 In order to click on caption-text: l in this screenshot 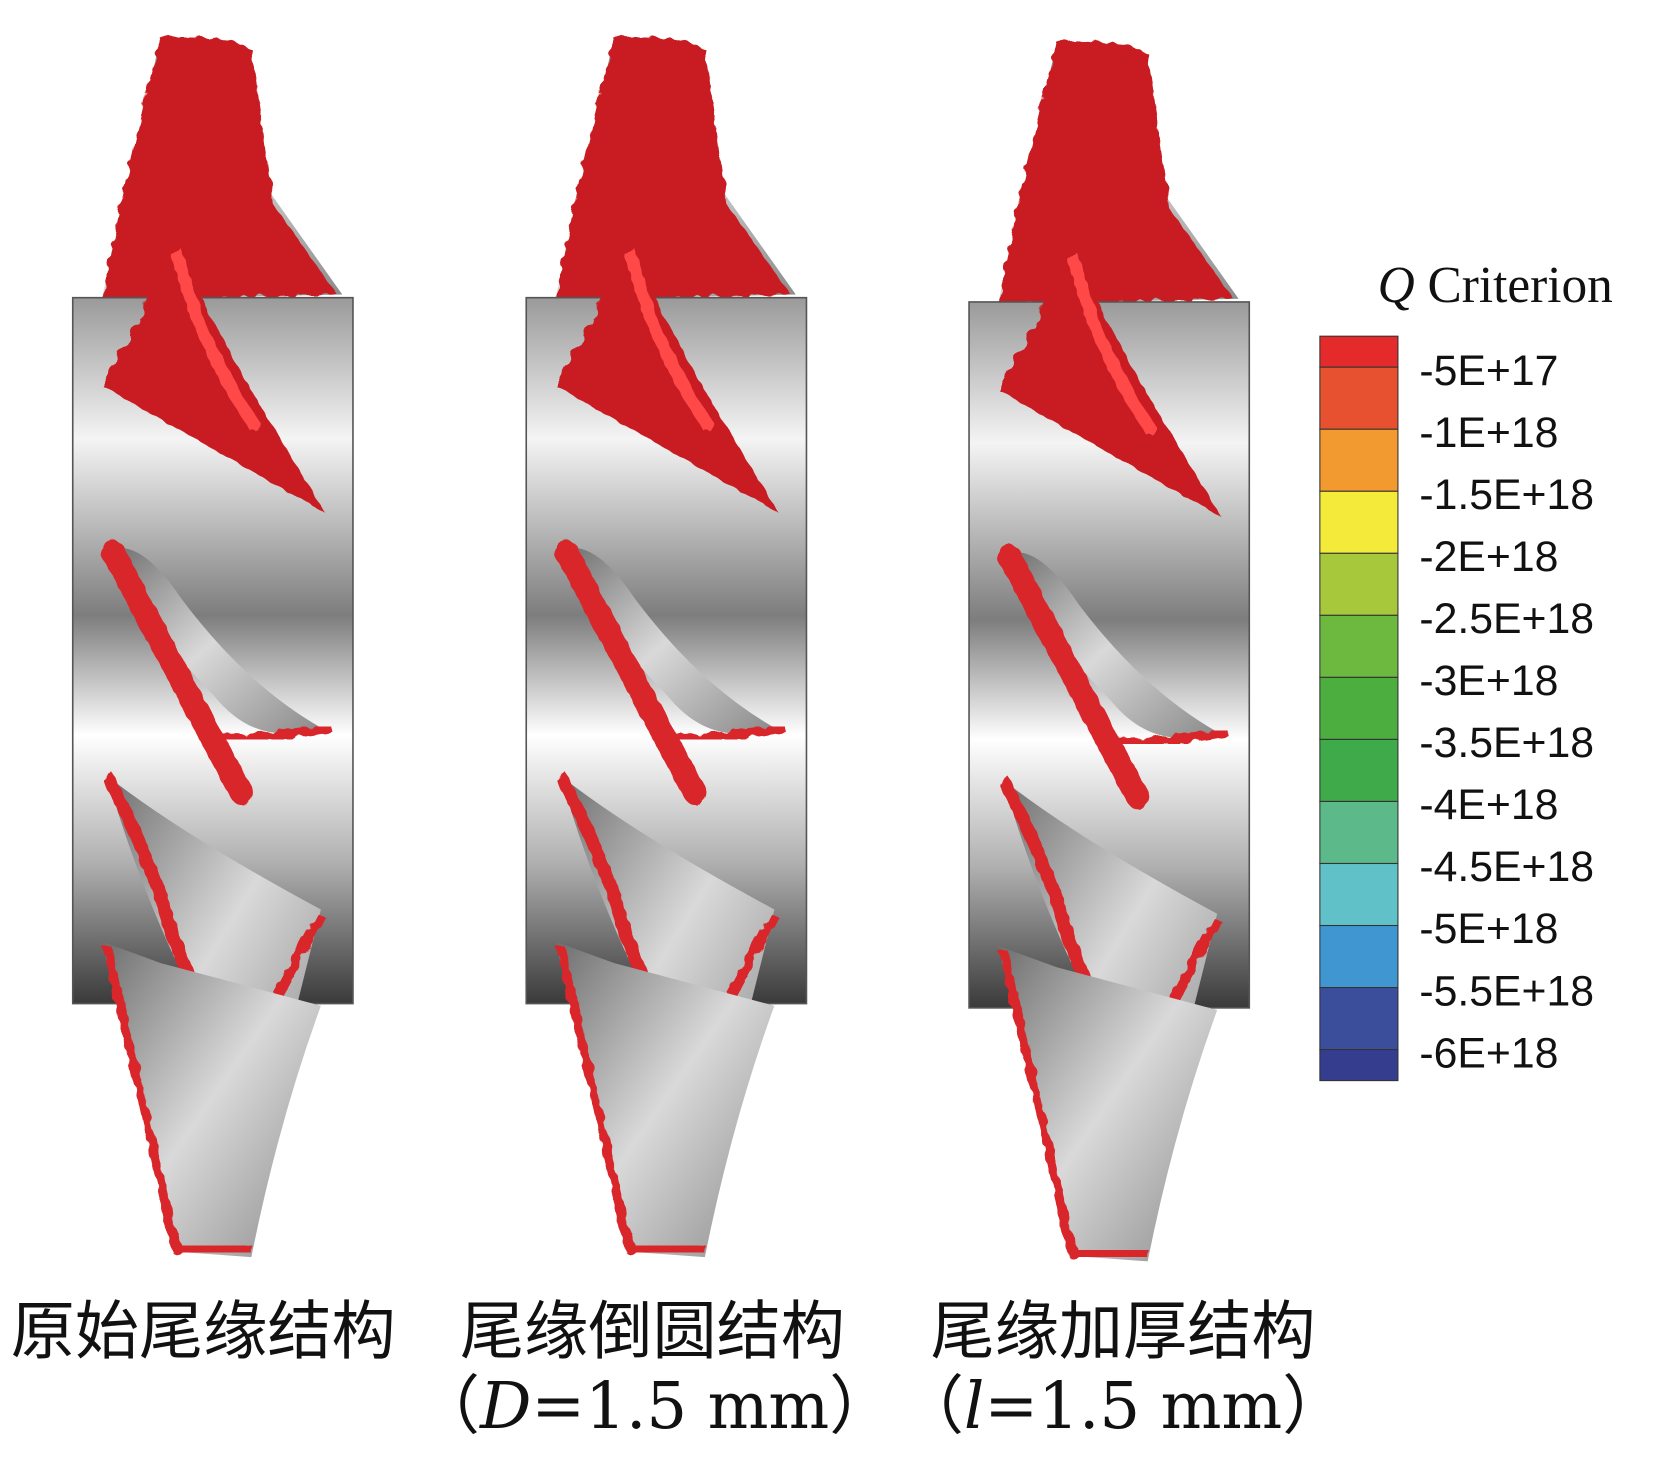, I will do `click(974, 1406)`.